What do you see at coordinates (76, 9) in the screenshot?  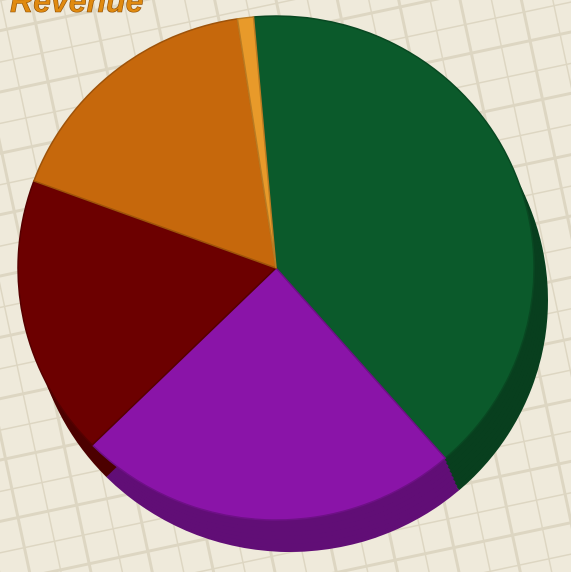 I see `chart-title: Revenue` at bounding box center [76, 9].